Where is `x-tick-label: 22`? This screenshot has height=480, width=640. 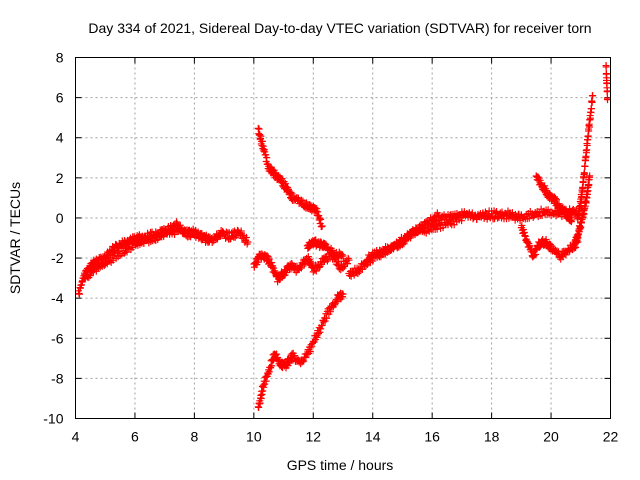 x-tick-label: 22 is located at coordinates (611, 437).